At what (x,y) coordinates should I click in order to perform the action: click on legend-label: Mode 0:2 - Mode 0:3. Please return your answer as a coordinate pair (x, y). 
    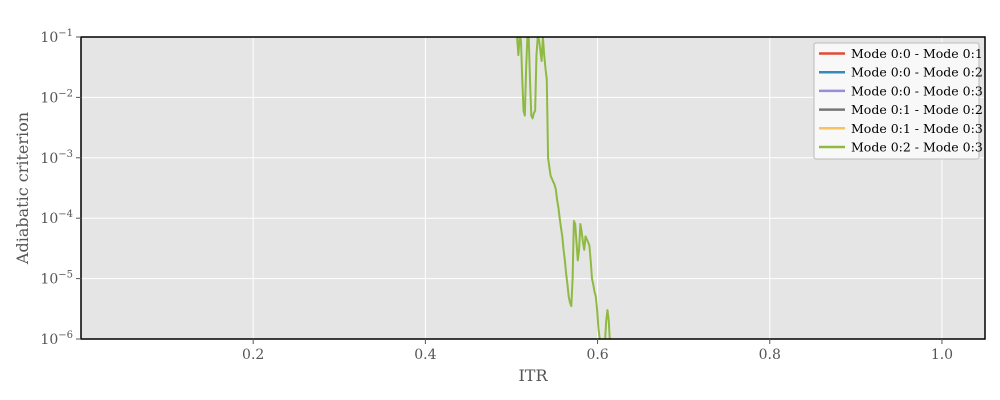
    Looking at the image, I should click on (917, 147).